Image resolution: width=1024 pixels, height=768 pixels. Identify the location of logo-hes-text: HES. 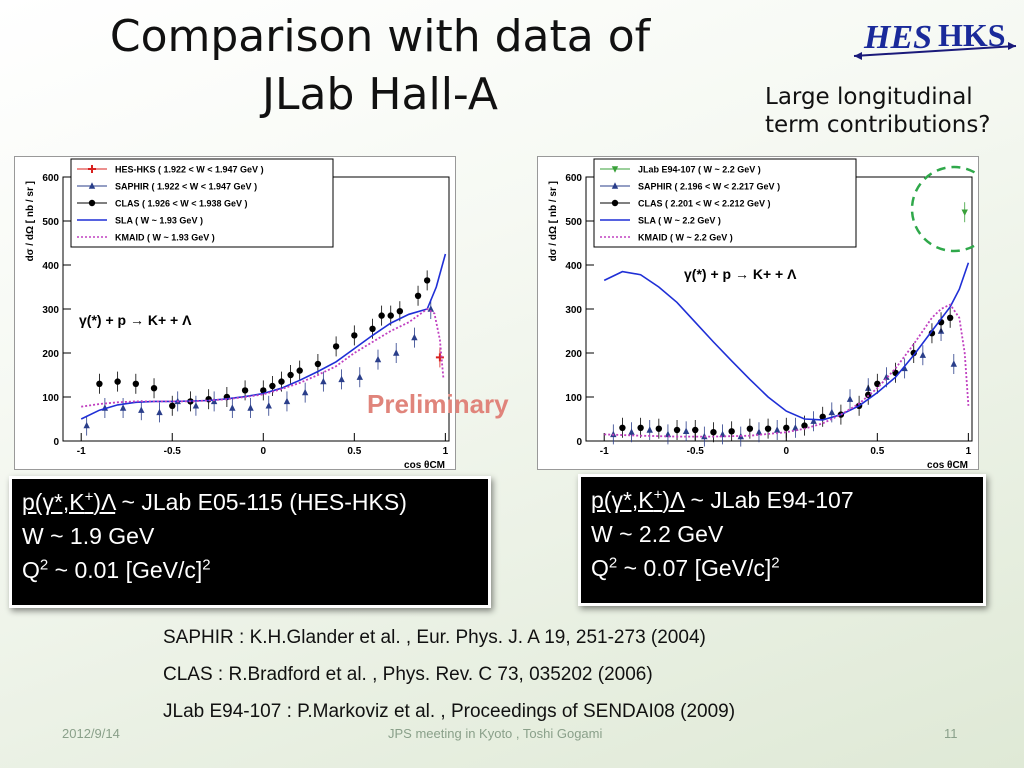
(897, 37).